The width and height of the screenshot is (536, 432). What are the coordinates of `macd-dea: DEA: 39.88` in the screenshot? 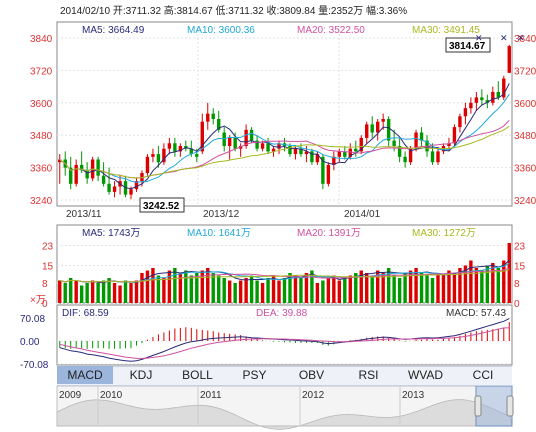 It's located at (282, 313).